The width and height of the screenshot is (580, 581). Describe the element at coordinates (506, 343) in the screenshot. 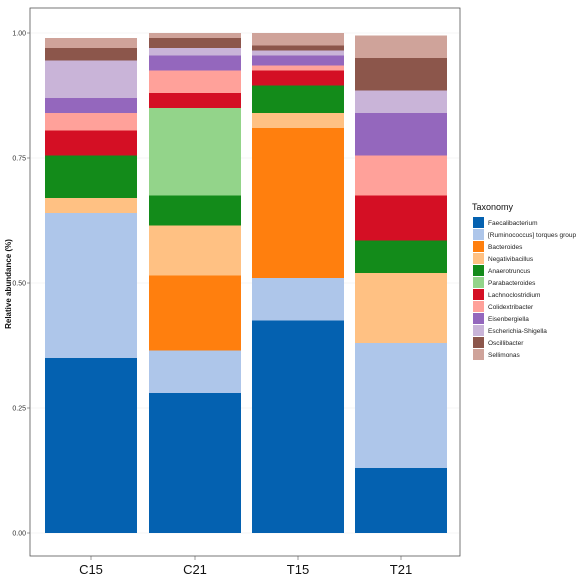

I see `legend-label: Oscillibacter` at that location.